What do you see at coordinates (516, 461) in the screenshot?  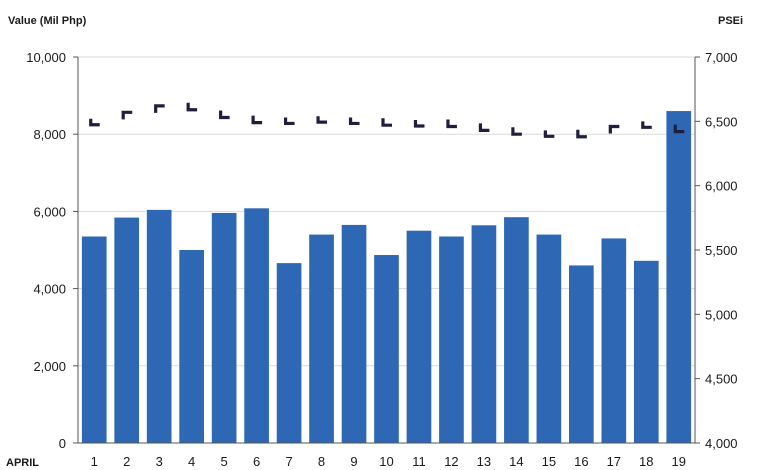 I see `x-tick-label: 14` at bounding box center [516, 461].